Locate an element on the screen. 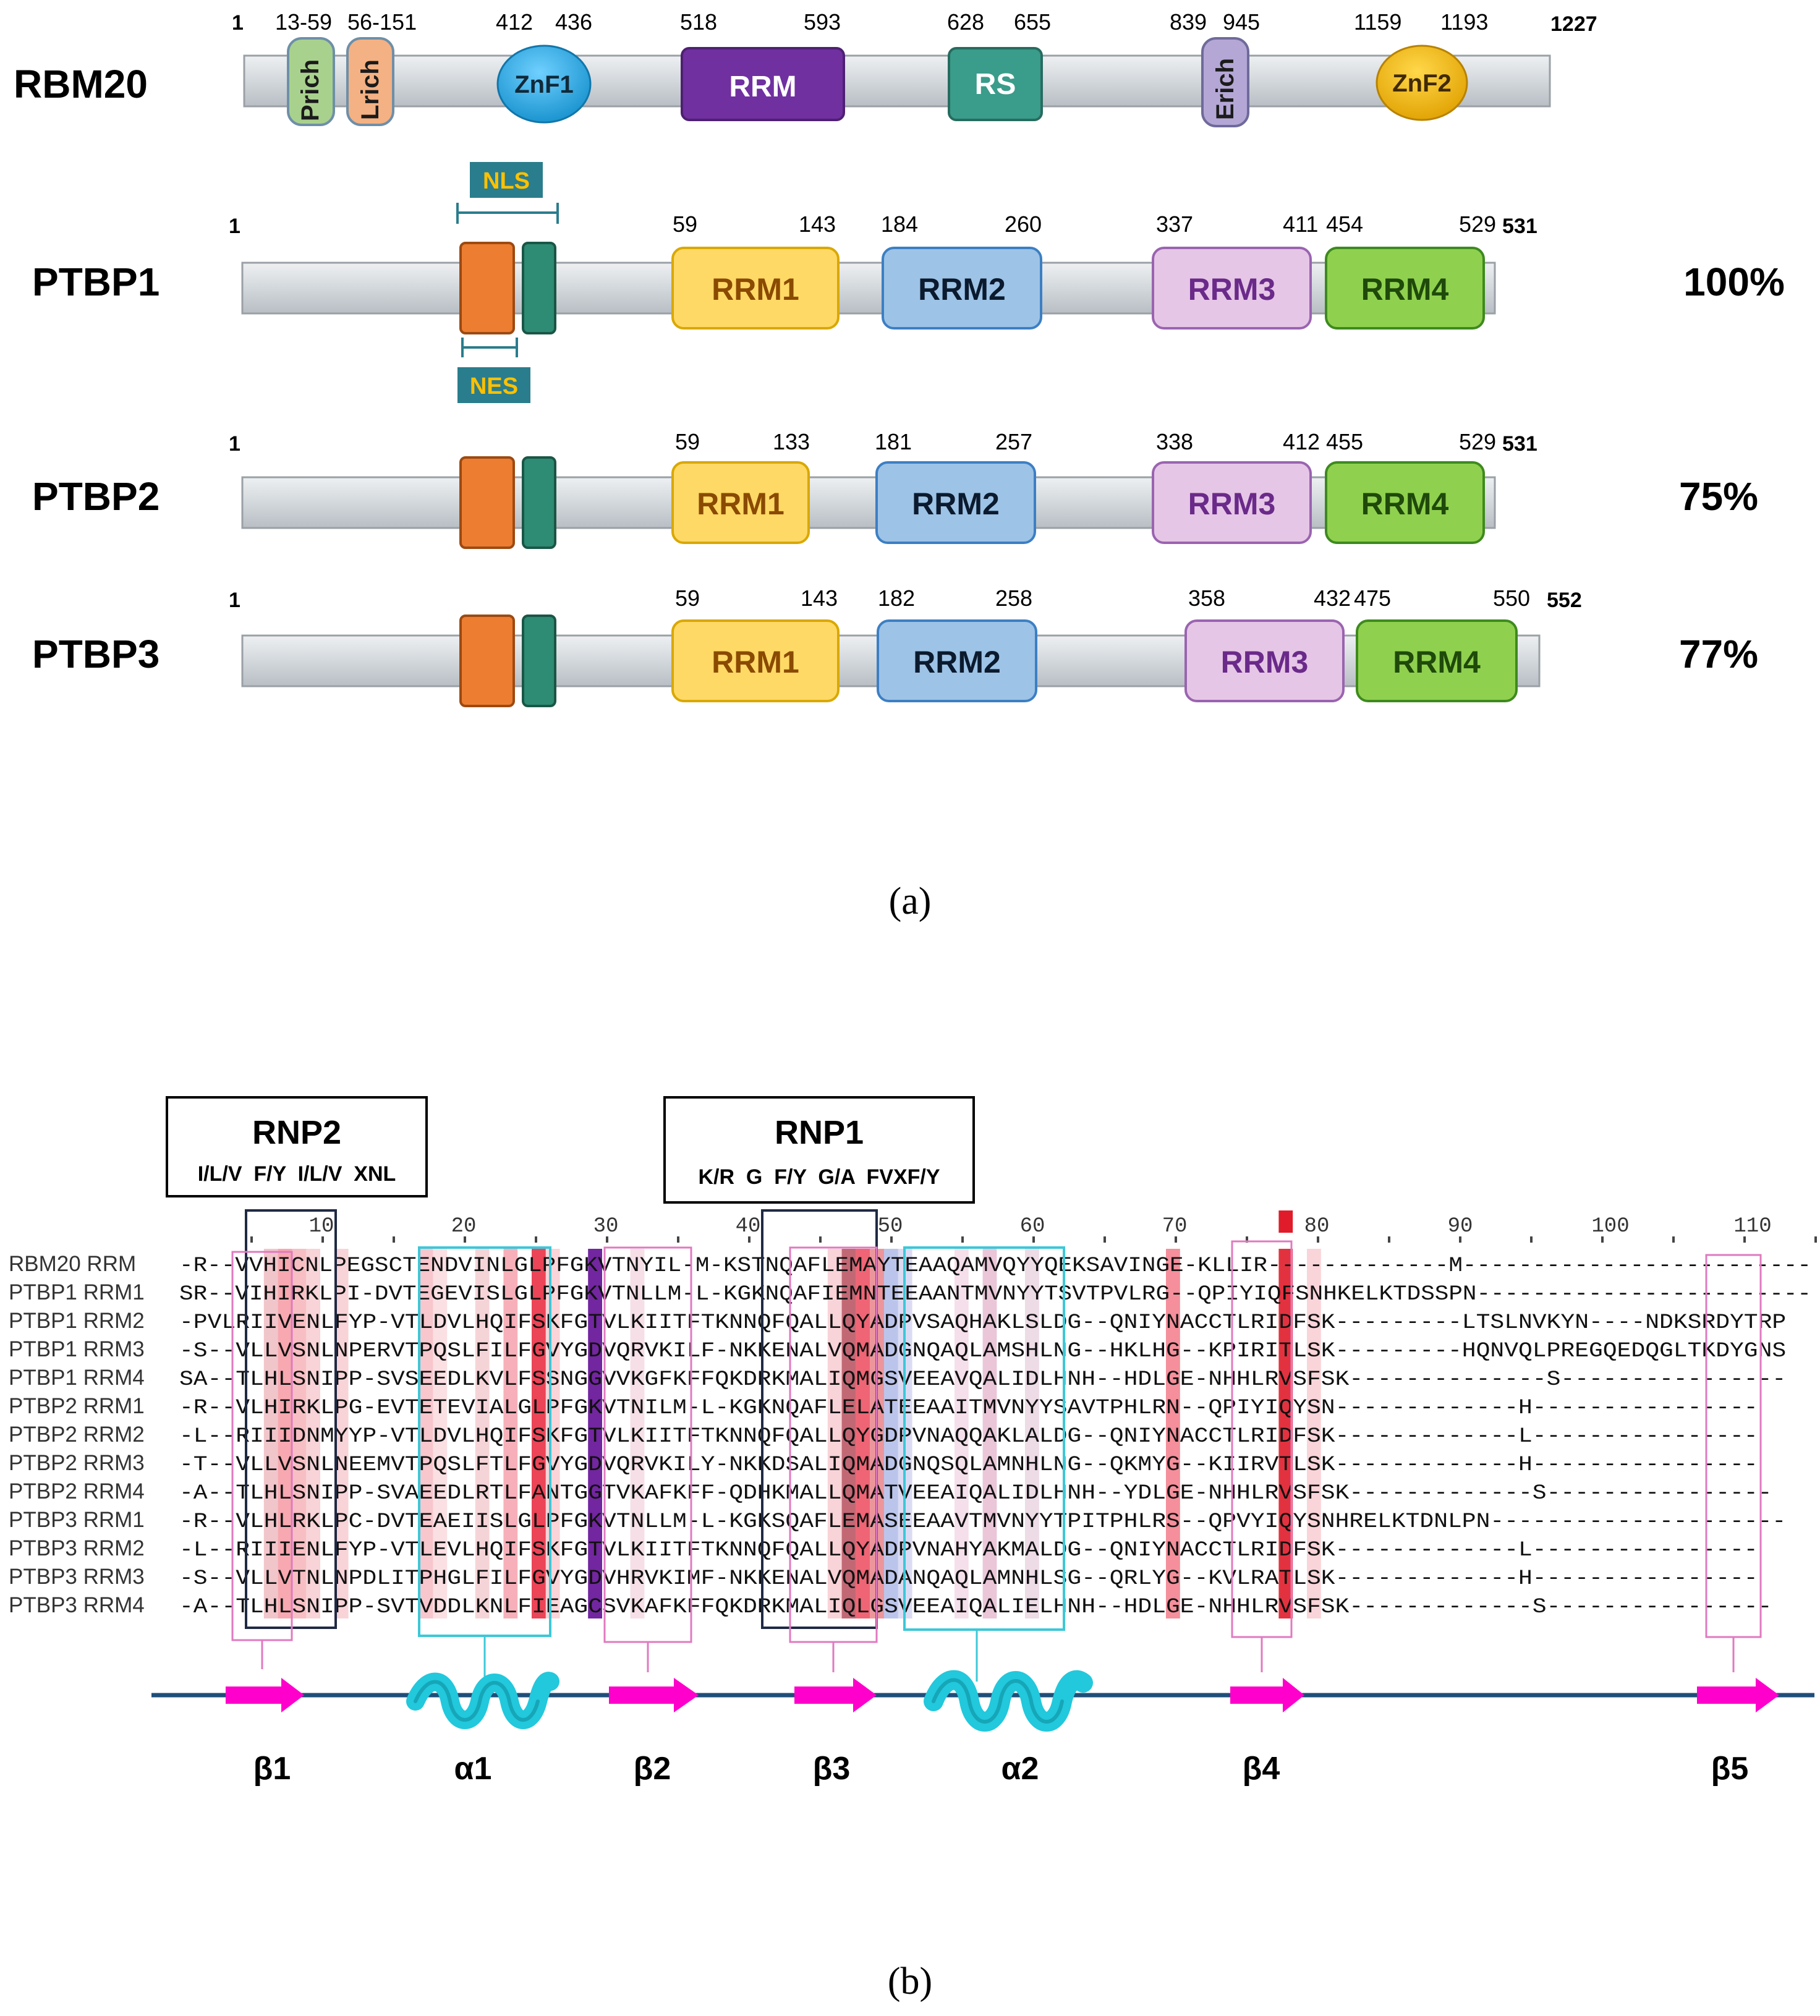 The height and width of the screenshot is (2016, 1820). znf2-domain is located at coordinates (1422, 83).